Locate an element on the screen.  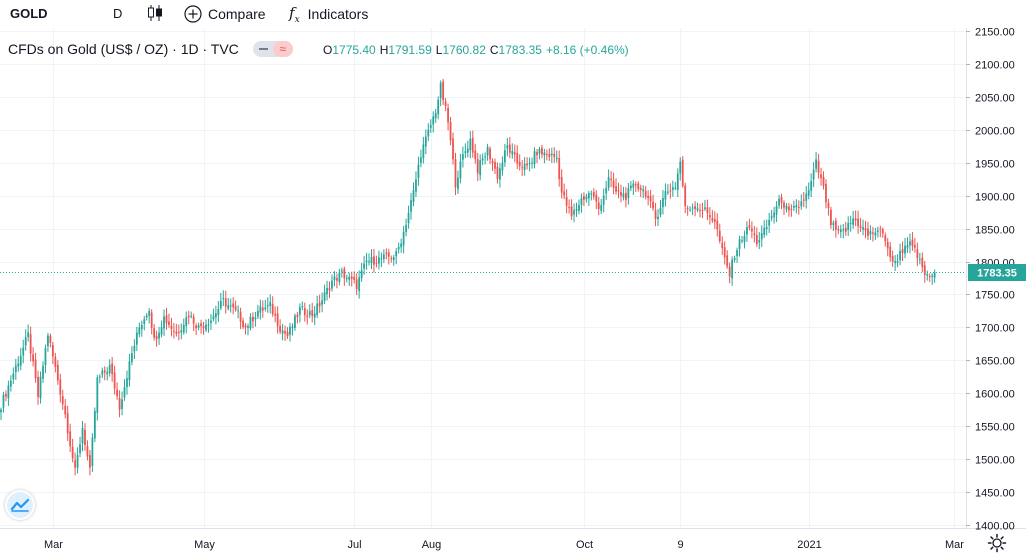
candles-icon is located at coordinates (155, 13).